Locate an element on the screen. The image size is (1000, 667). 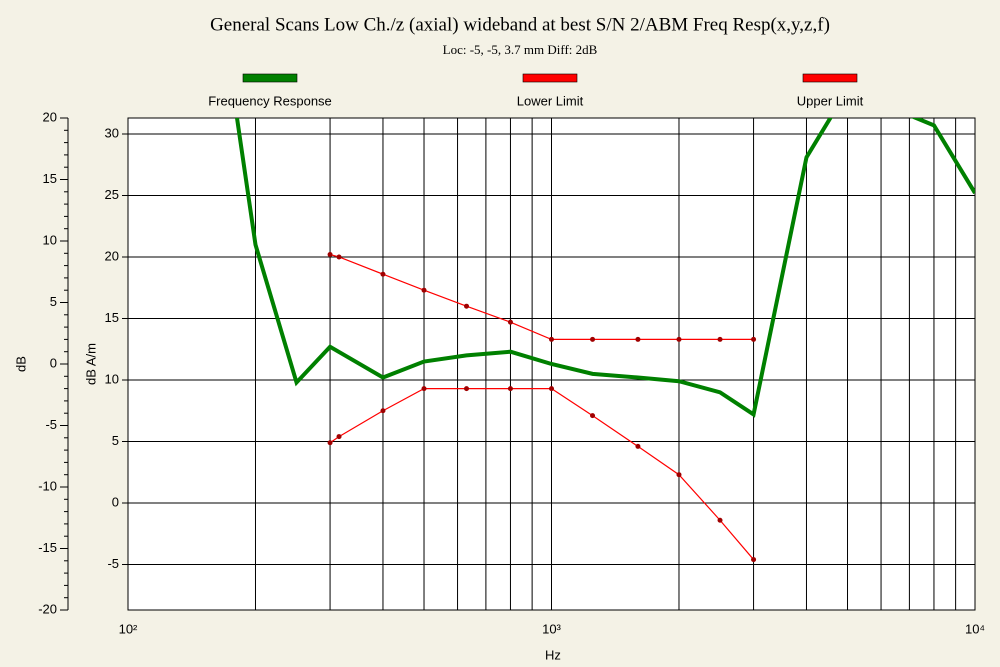
y-tick-label: 10 is located at coordinates (50, 239).